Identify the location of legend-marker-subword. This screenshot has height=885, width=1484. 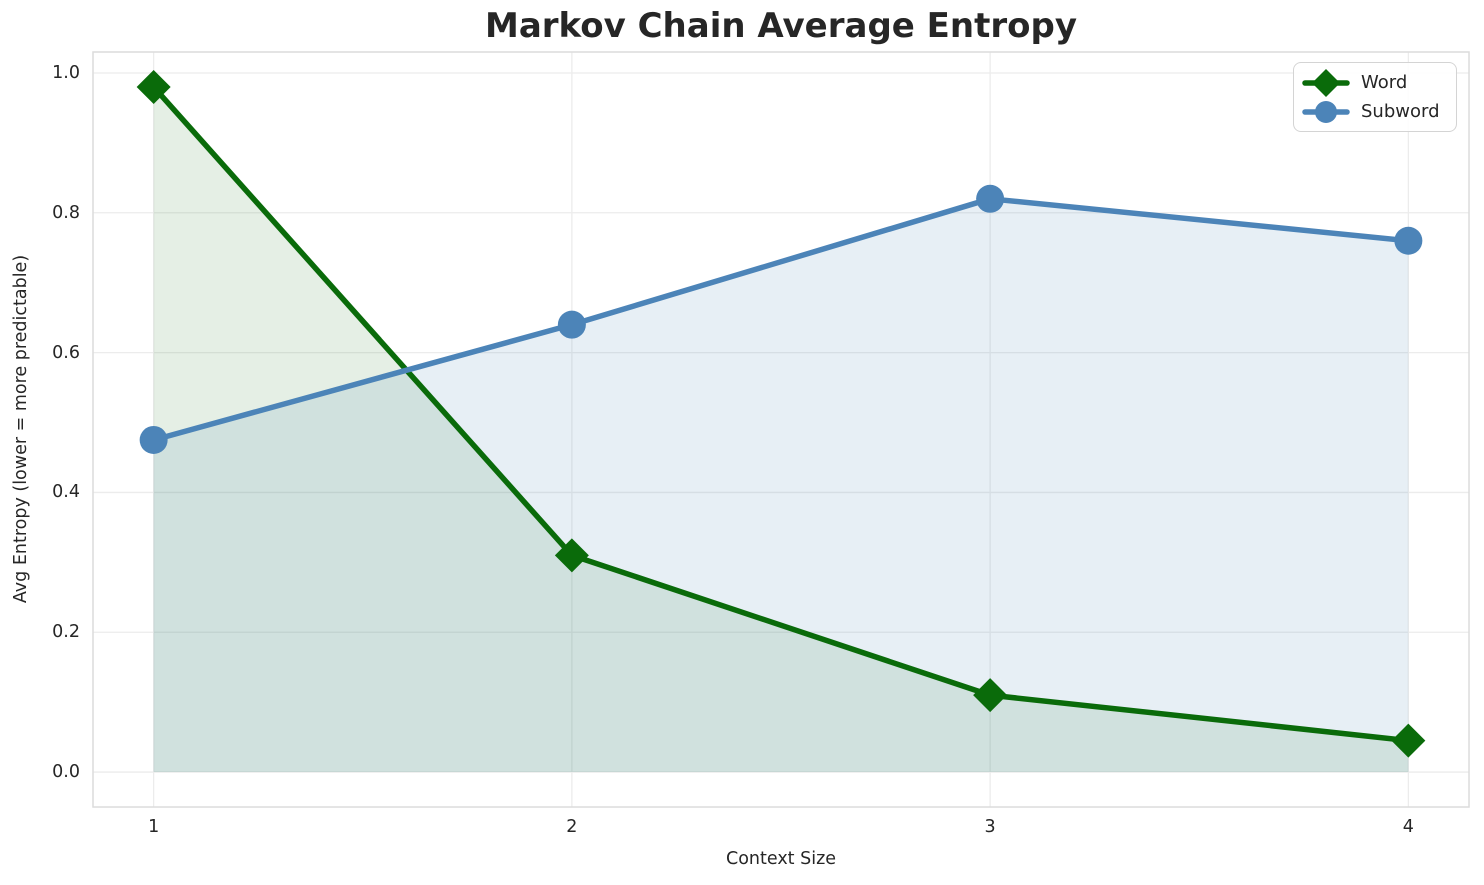
(1326, 111).